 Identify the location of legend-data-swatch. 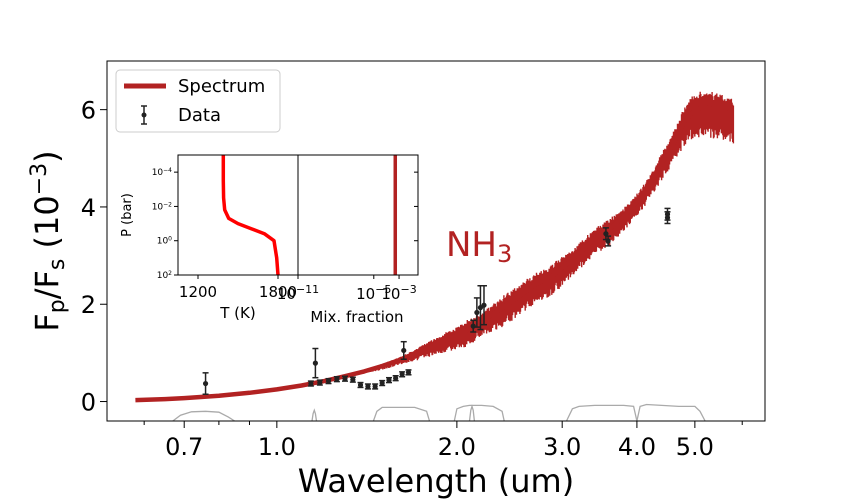
(144, 115).